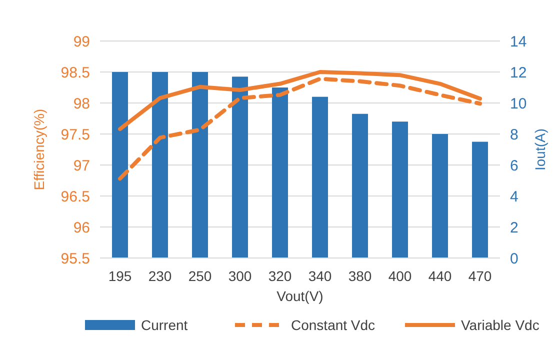 The height and width of the screenshot is (344, 557). I want to click on y2-tick-label: 0, so click(514, 259).